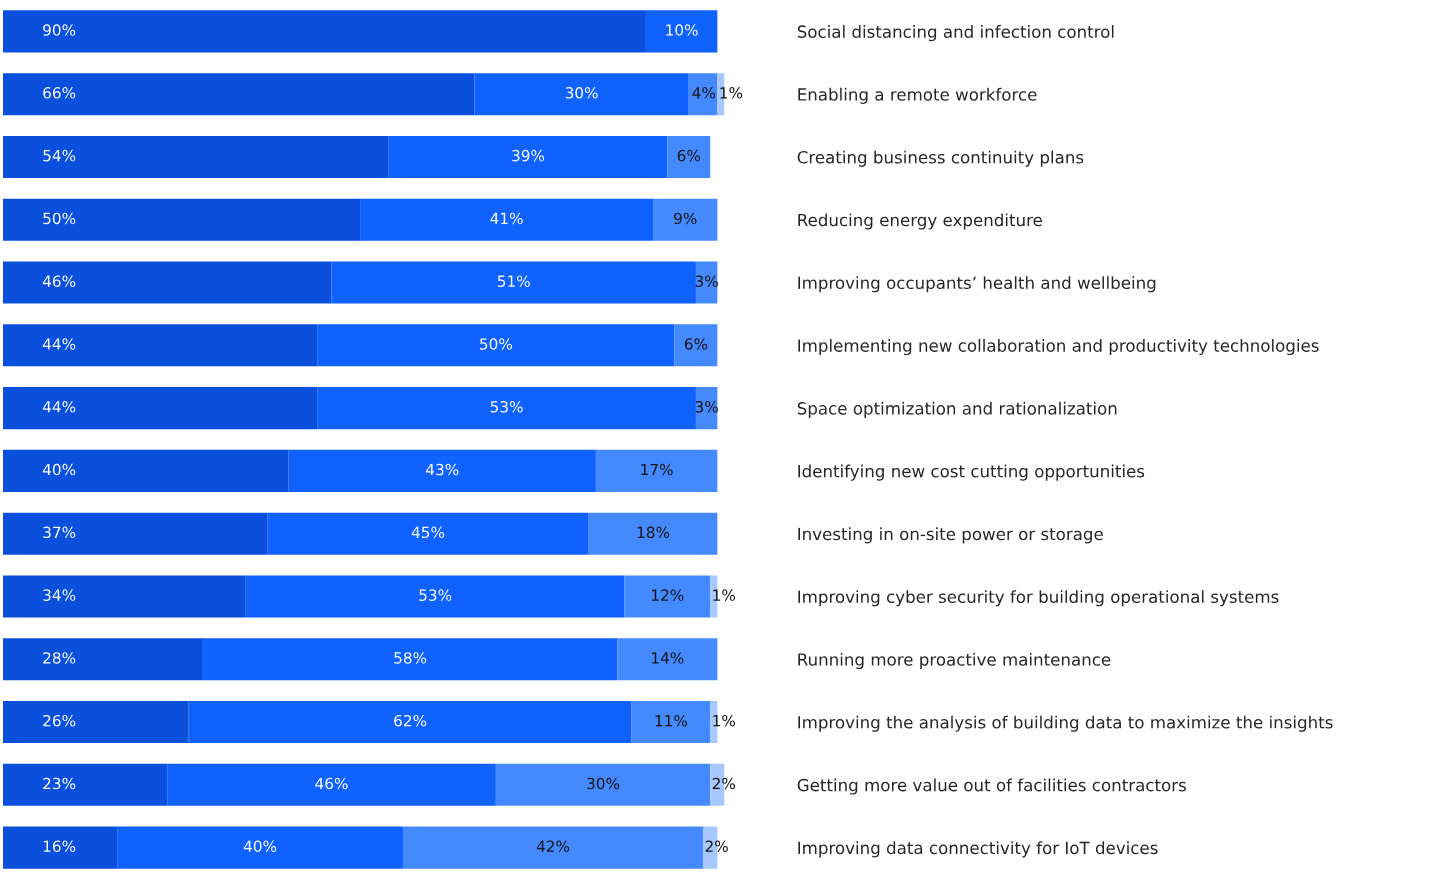  I want to click on data-label: 18%, so click(653, 532).